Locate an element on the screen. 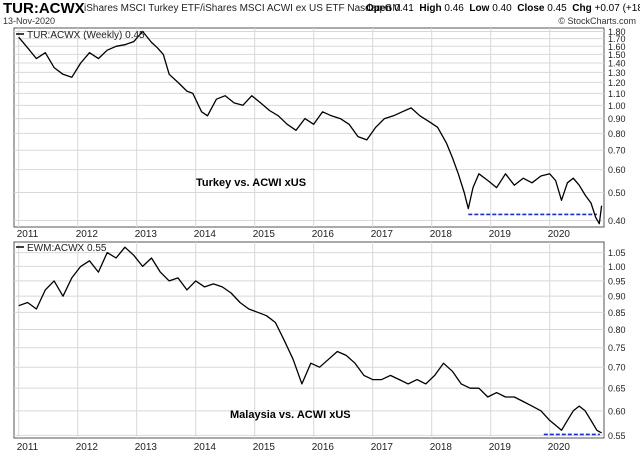  low-value: 0.40 is located at coordinates (502, 8).